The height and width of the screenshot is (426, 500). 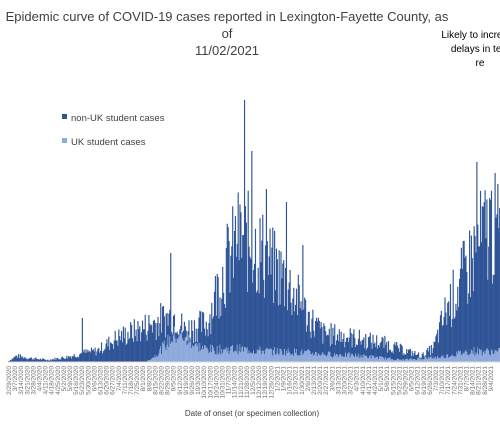 What do you see at coordinates (302, 380) in the screenshot?
I see `x-tick-label: 1/30/2021` at bounding box center [302, 380].